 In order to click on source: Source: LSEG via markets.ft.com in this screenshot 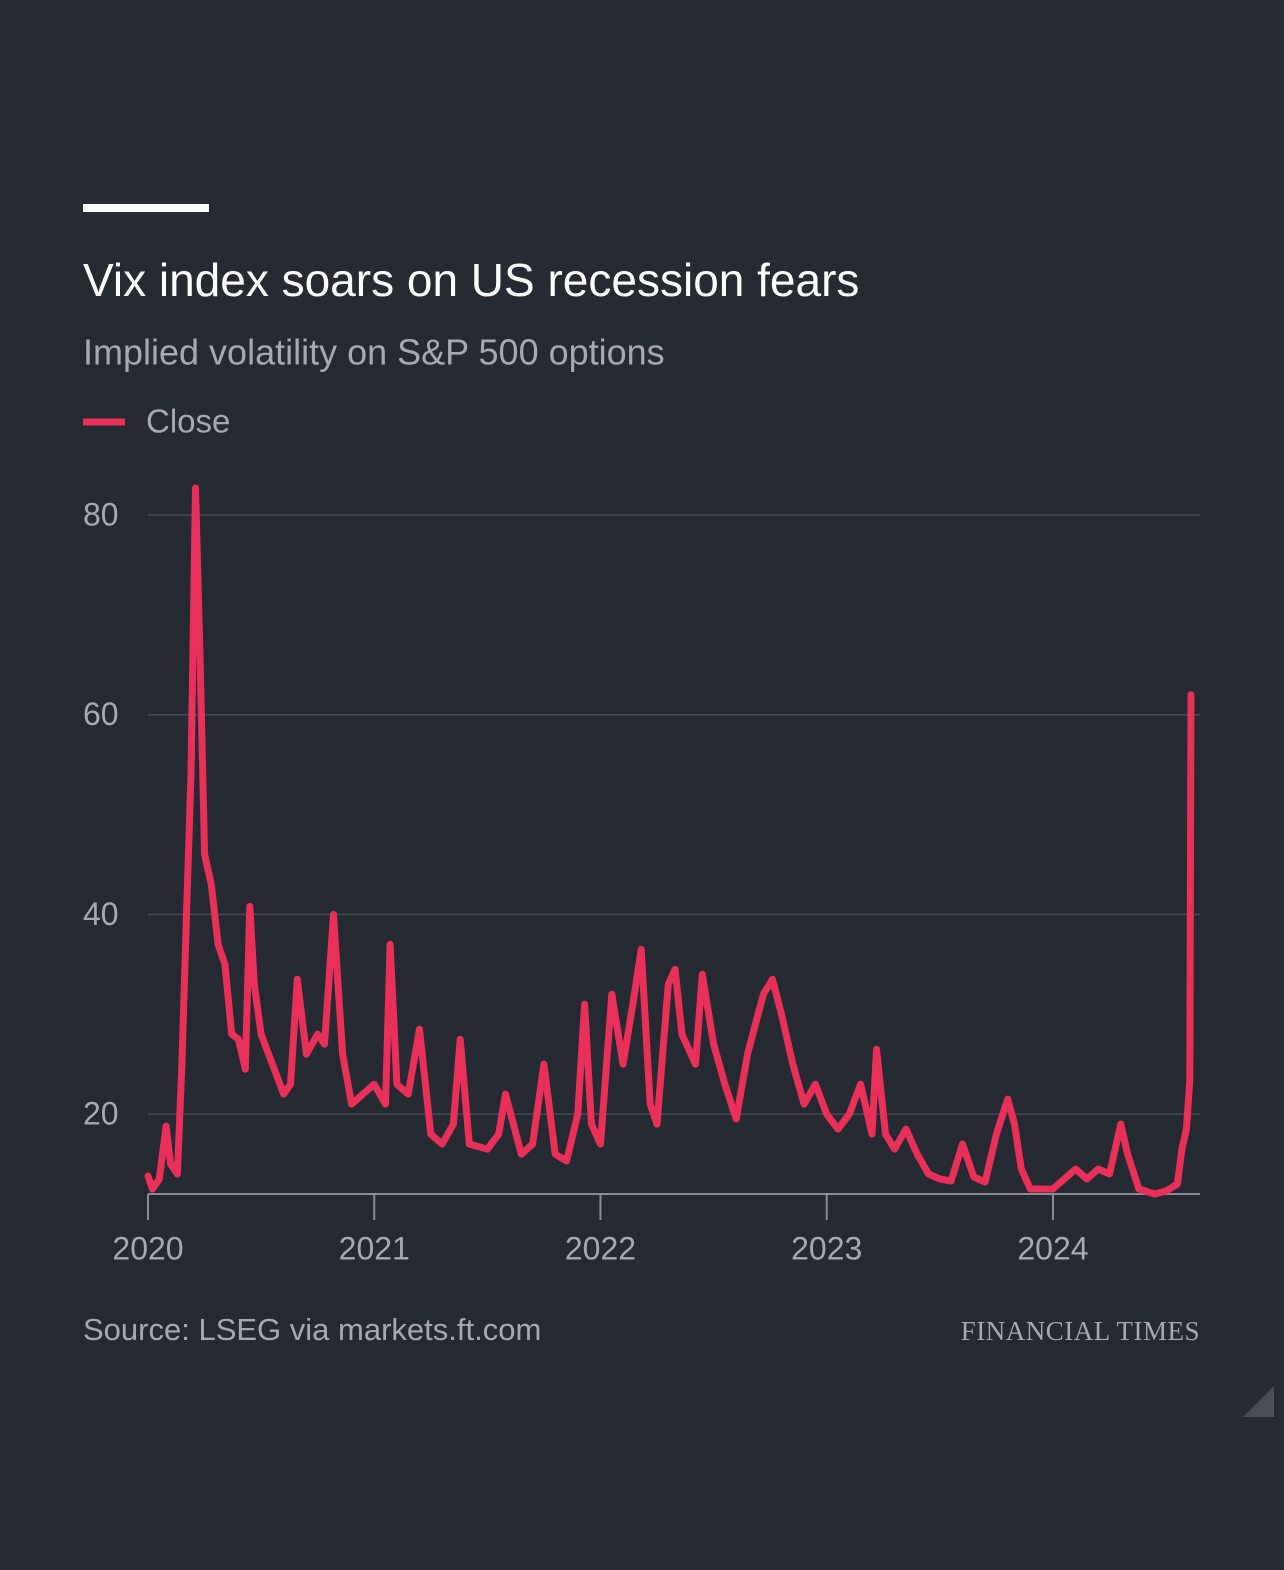, I will do `click(312, 1329)`.